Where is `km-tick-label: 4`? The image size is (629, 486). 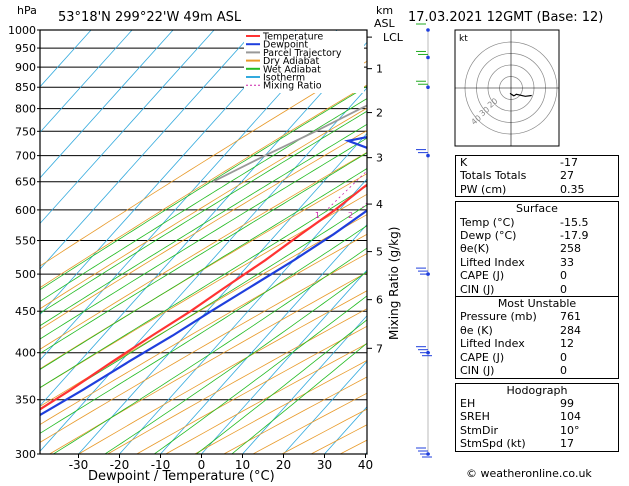 km-tick-label: 4 is located at coordinates (379, 204).